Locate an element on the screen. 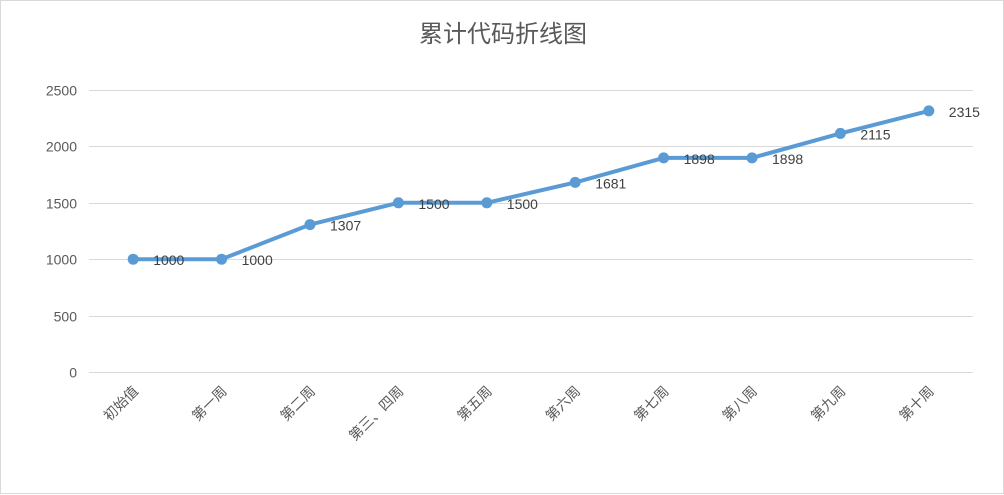  y-axis-ticks: 0 500 1000 1500 2000 2500 is located at coordinates (61, 232).